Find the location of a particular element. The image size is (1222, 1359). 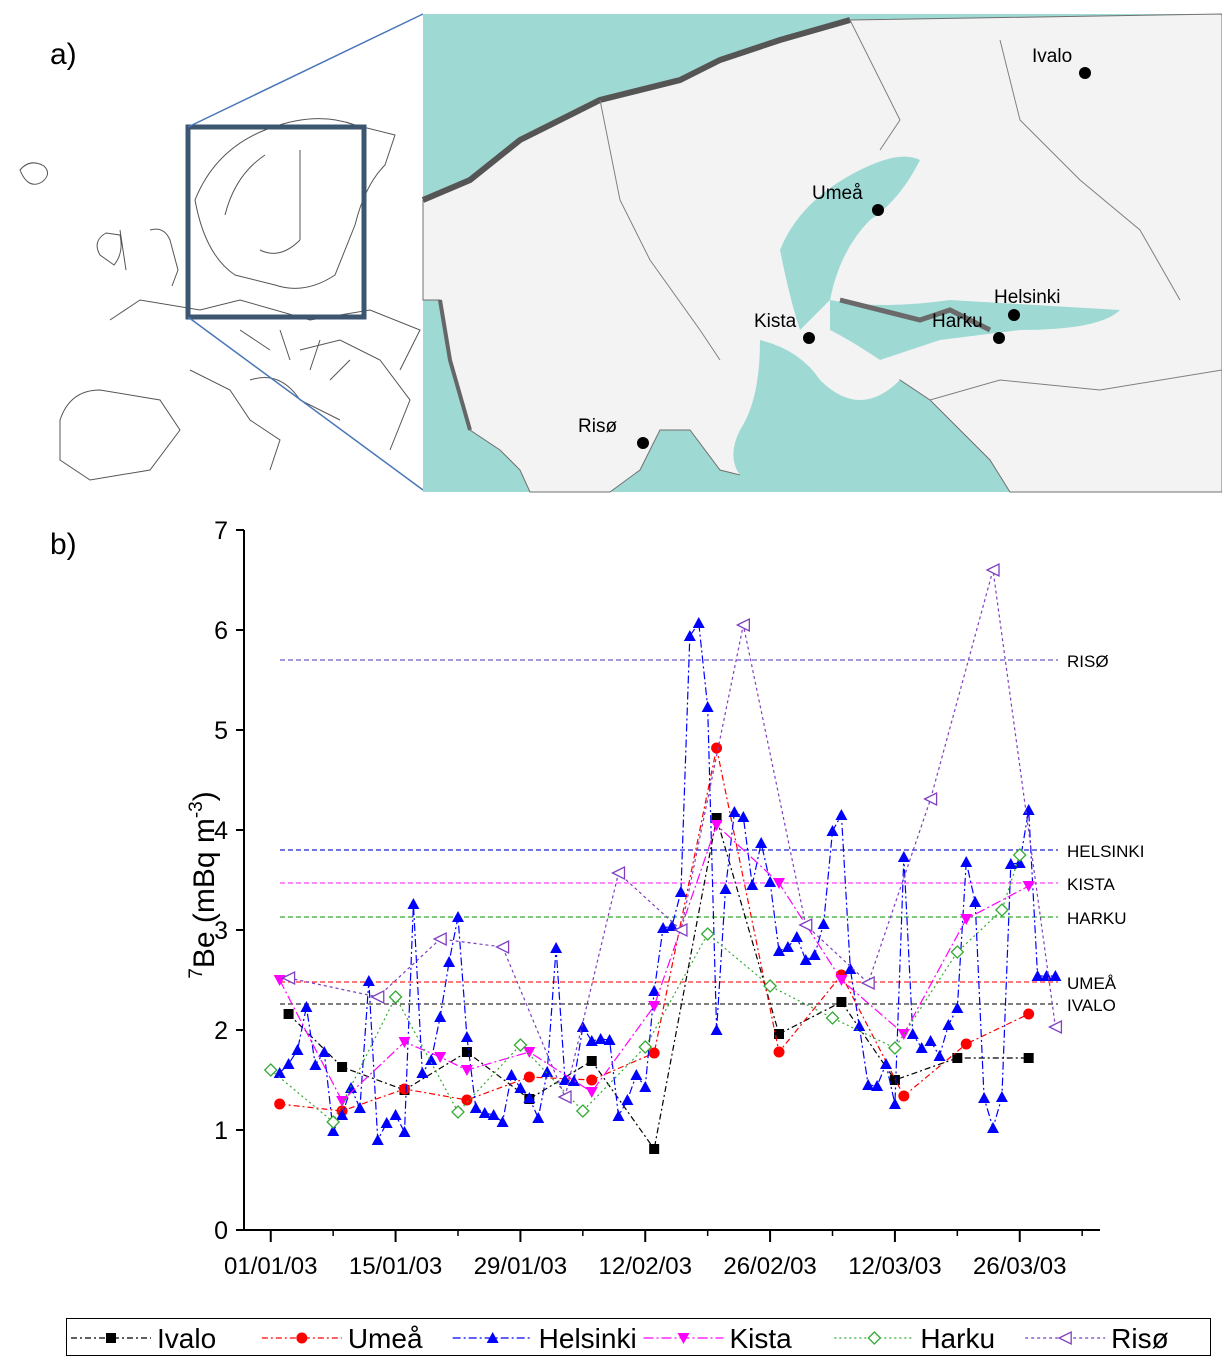

ref-label-helsinki: HELSINKI is located at coordinates (1105, 851).